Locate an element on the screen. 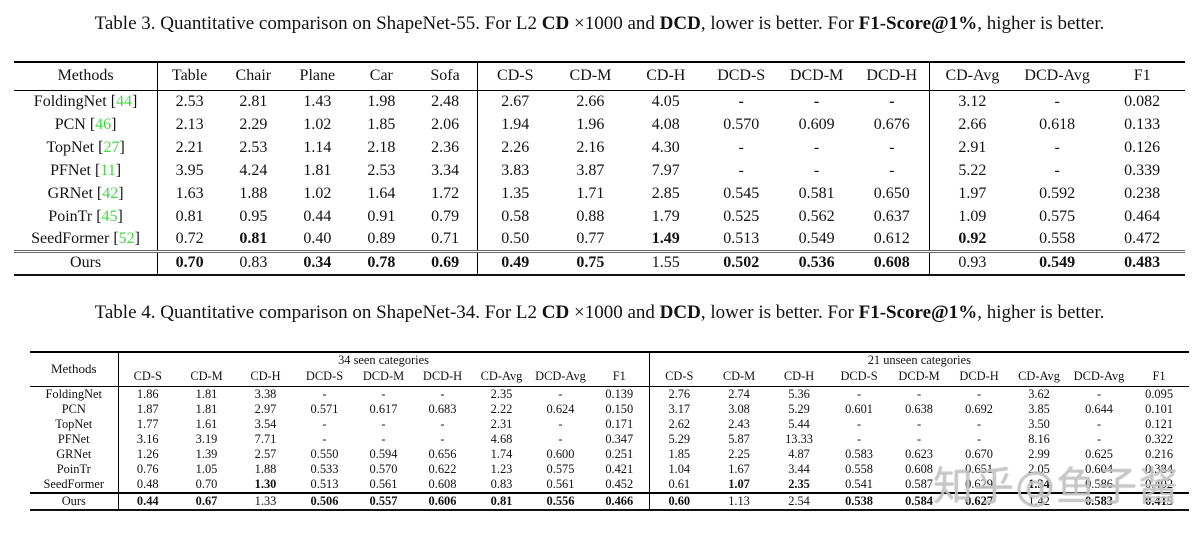  value-cell: 0.550 is located at coordinates (324, 453).